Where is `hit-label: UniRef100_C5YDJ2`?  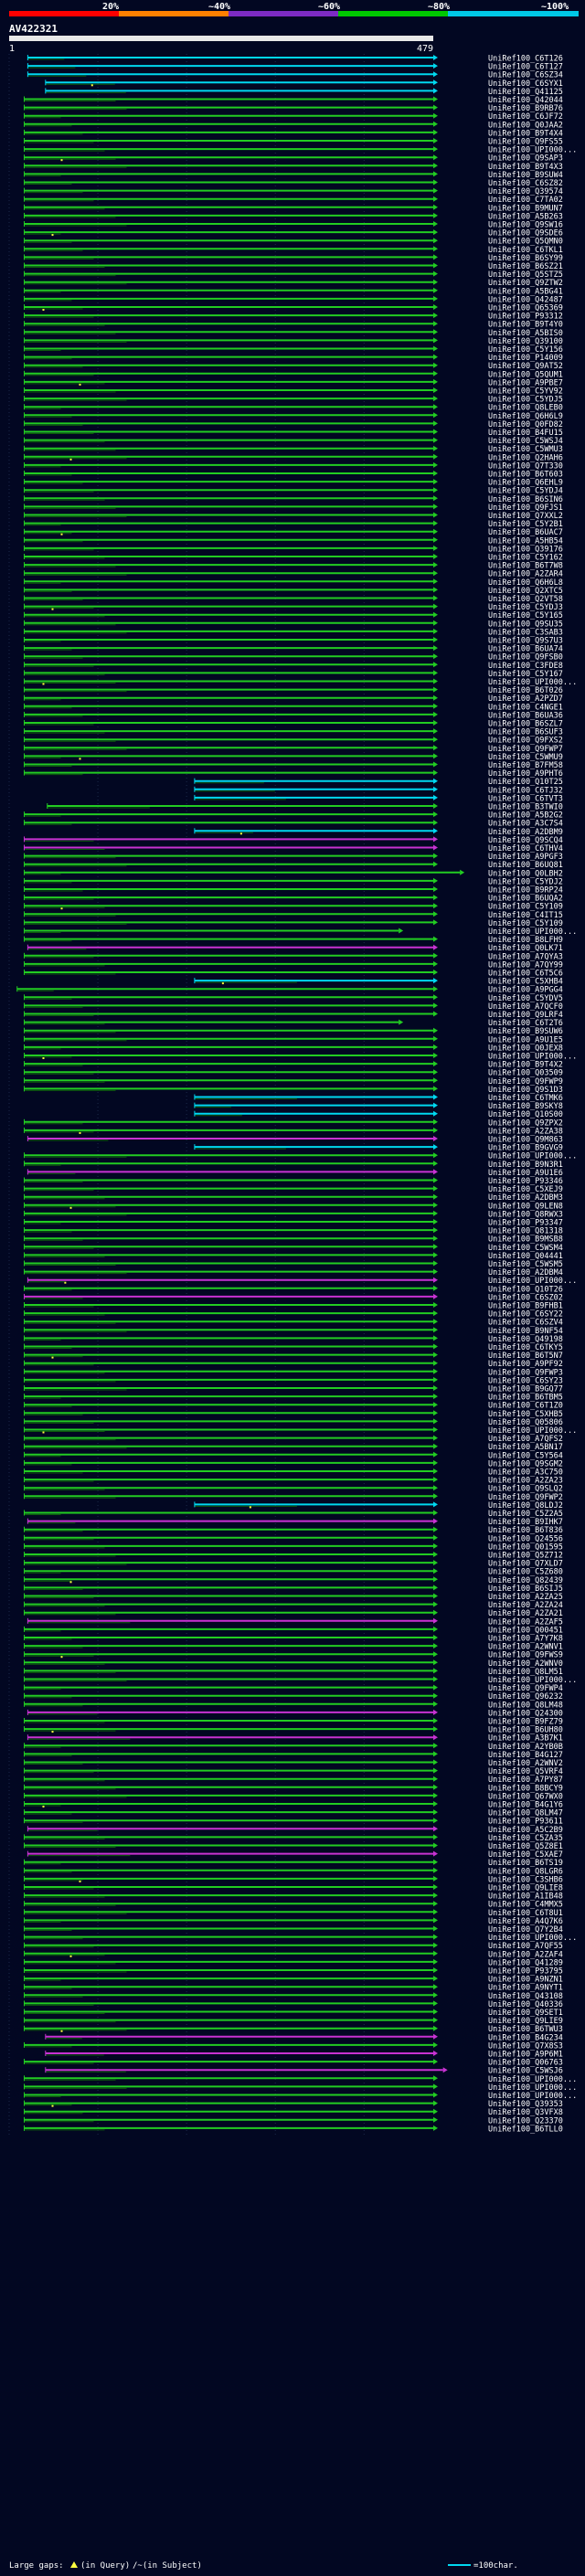
hit-label: UniRef100_C5YDJ2 is located at coordinates (525, 881).